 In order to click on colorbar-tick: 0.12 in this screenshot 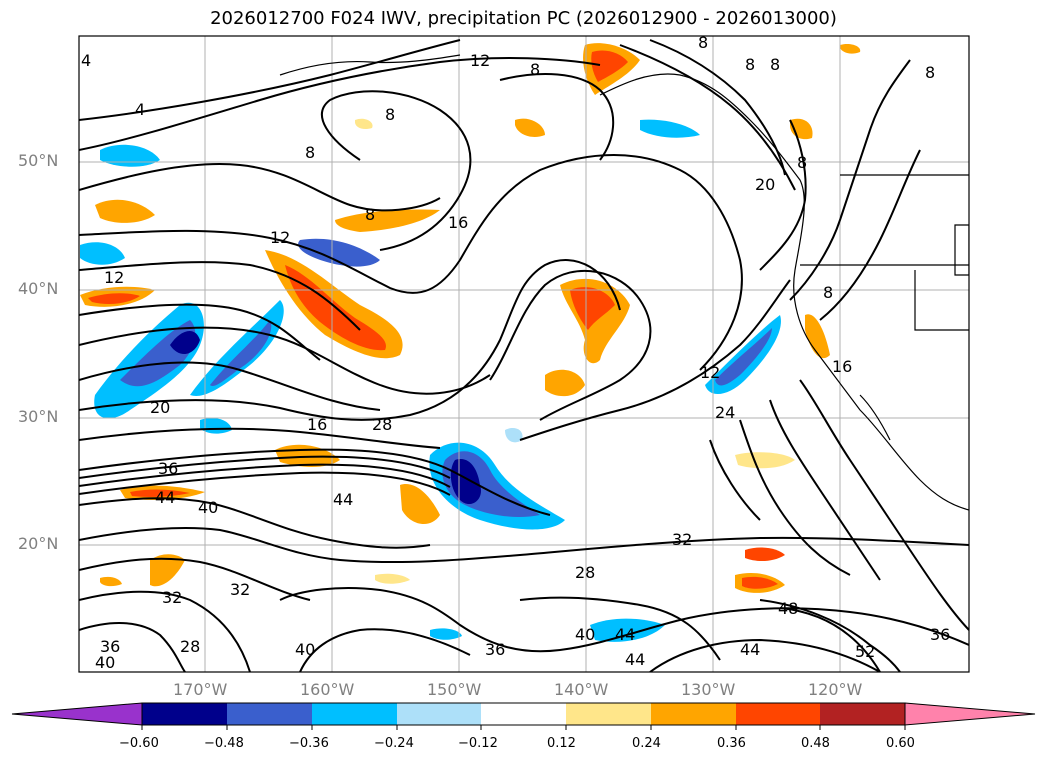, I will do `click(561, 743)`.